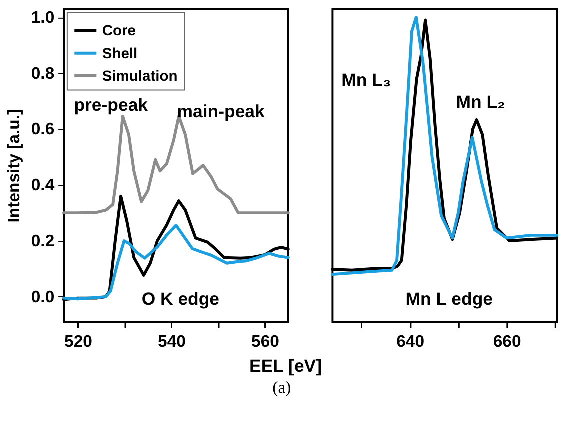 The height and width of the screenshot is (440, 564). Describe the element at coordinates (266, 342) in the screenshot. I see `x-tick-label: 560` at that location.